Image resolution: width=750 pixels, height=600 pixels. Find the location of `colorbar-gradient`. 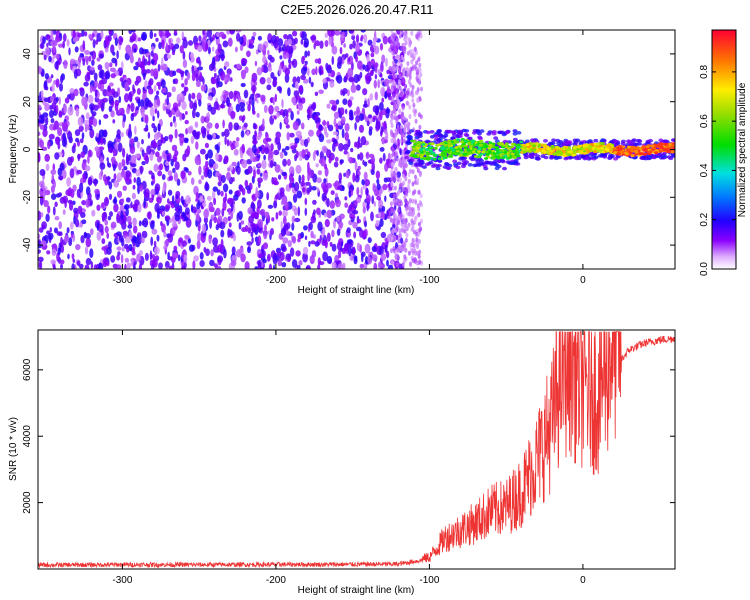

colorbar-gradient is located at coordinates (724, 149).